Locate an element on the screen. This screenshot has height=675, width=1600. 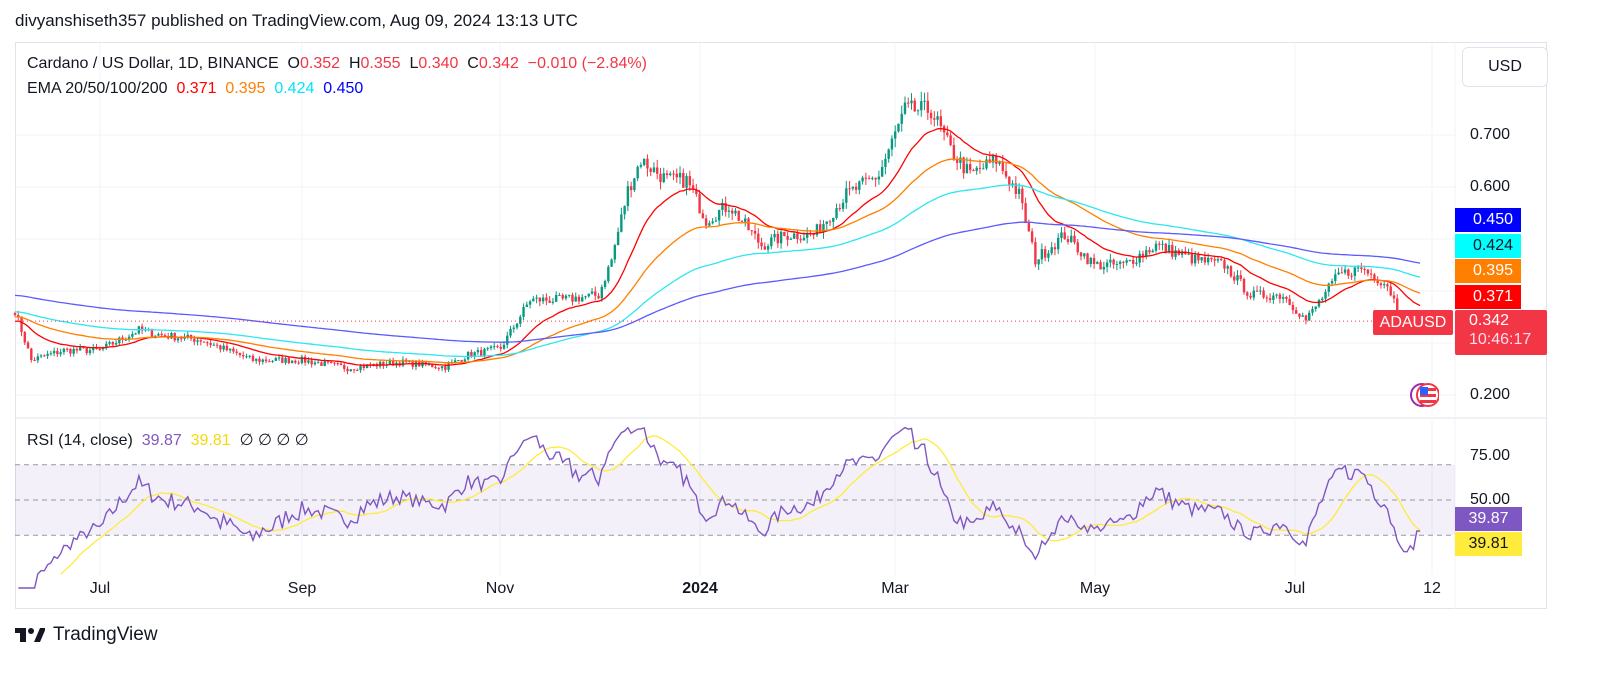
ema50-value: 0.395 is located at coordinates (245, 88).